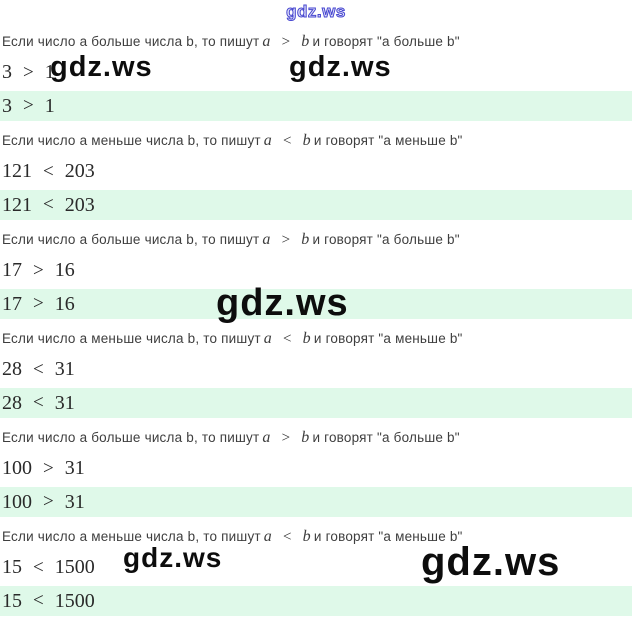 The image size is (632, 622). Describe the element at coordinates (316, 205) in the screenshot. I see `answer-equation-highlighted: 121 <203` at that location.